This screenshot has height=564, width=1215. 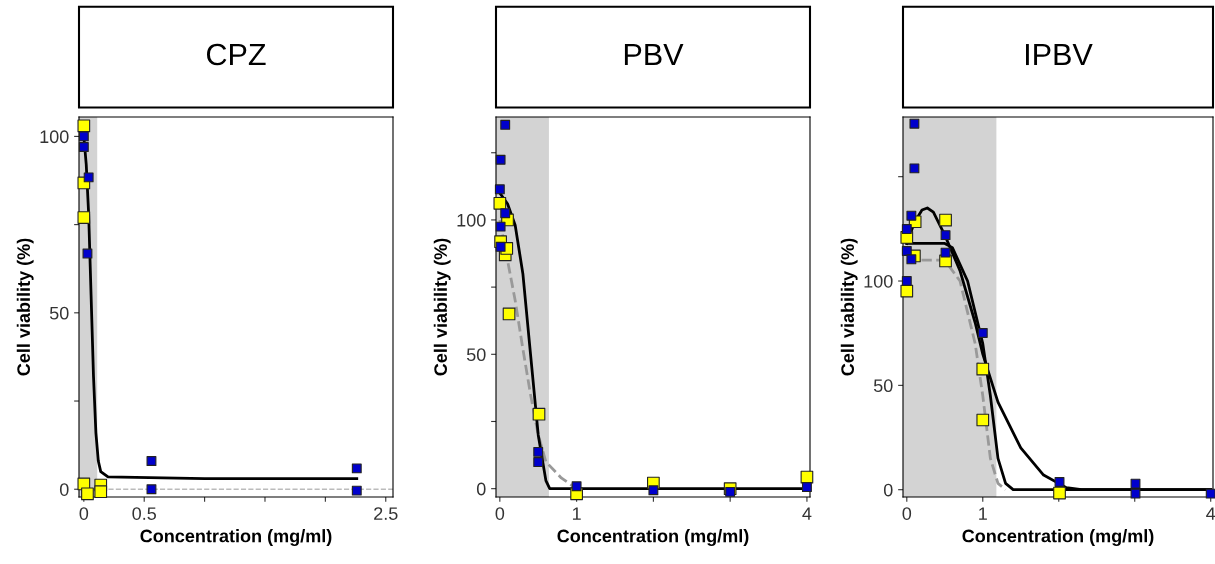 What do you see at coordinates (1059, 55) in the screenshot?
I see `chart-title: IPBV` at bounding box center [1059, 55].